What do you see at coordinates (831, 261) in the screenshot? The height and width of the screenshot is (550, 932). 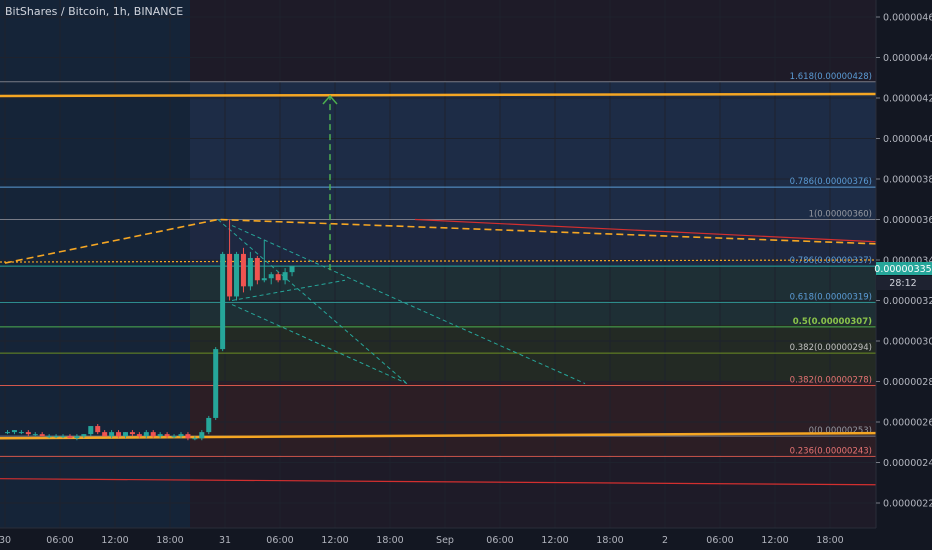 I see `fib-label: 0.786(0.00000337)` at bounding box center [831, 261].